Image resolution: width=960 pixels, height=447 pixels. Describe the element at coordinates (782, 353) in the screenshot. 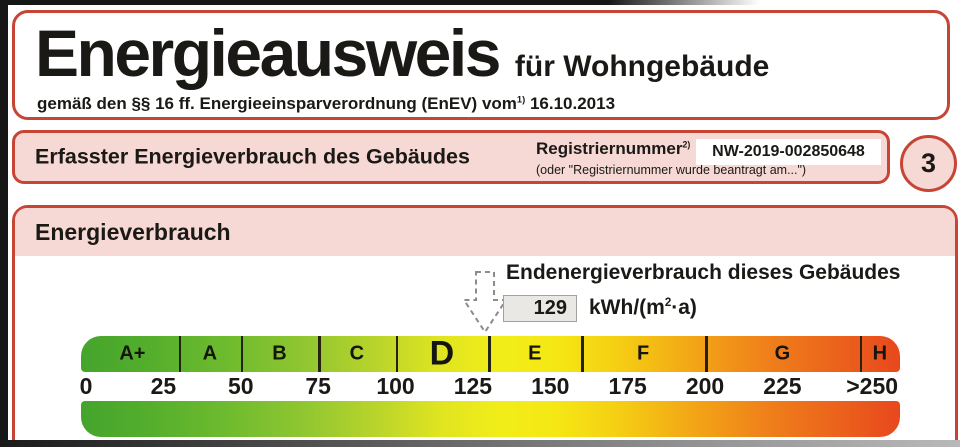

I see `class-label-G: G` at that location.